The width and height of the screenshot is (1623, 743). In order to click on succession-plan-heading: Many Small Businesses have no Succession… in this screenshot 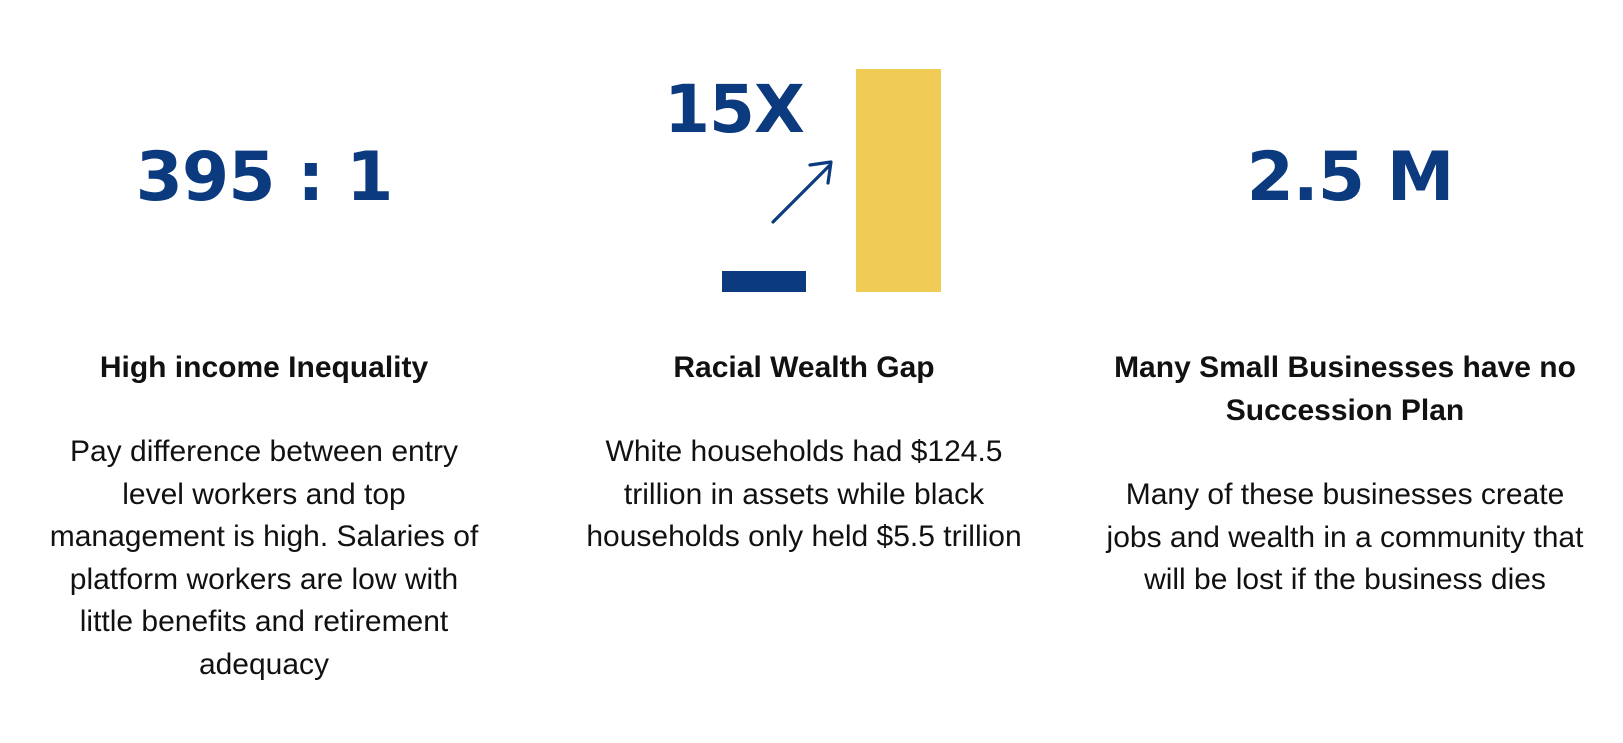, I will do `click(1345, 389)`.